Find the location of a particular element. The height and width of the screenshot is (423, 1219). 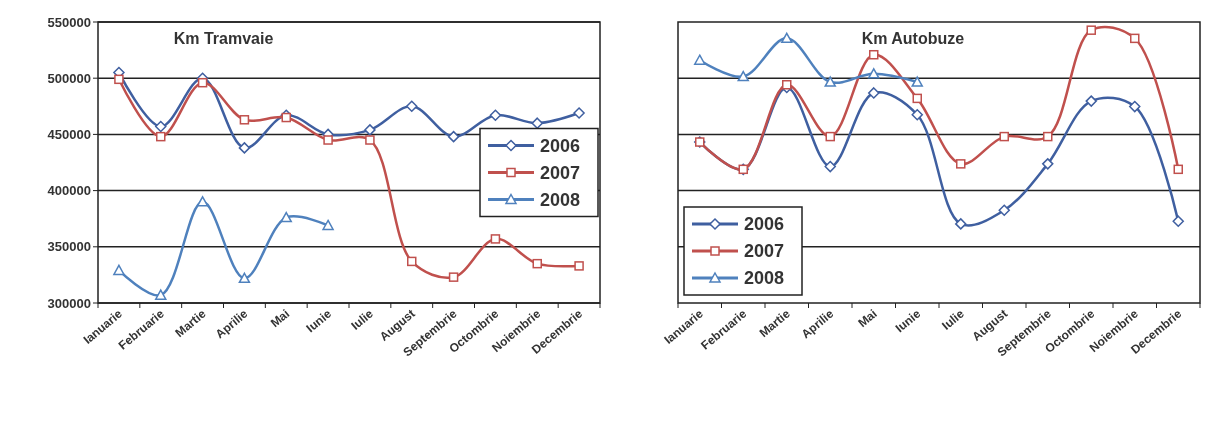

y-tick-label: 300000 is located at coordinates (69, 303).